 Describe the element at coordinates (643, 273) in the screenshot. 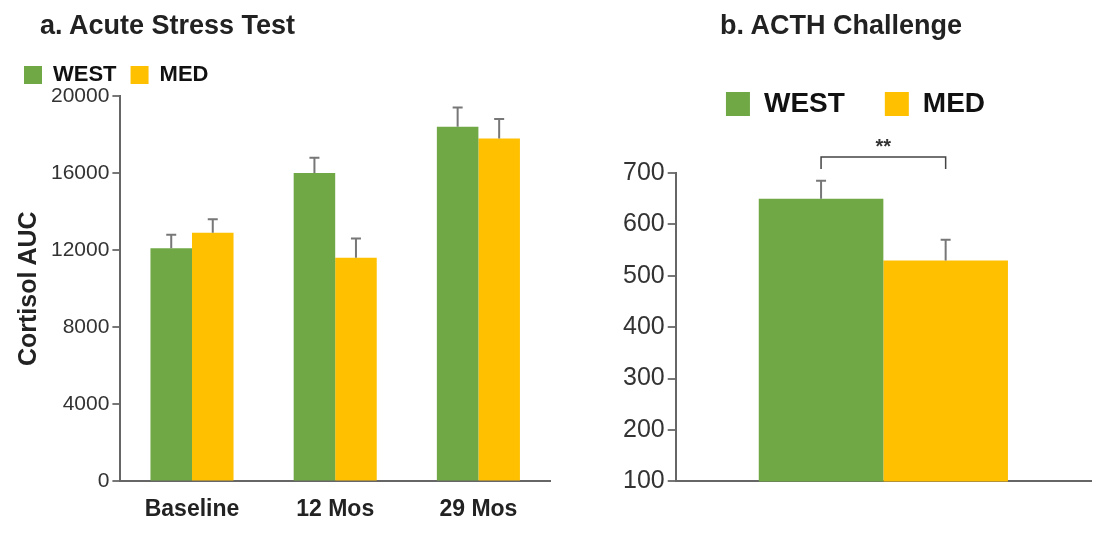

I see `y-tick-label: 500` at that location.